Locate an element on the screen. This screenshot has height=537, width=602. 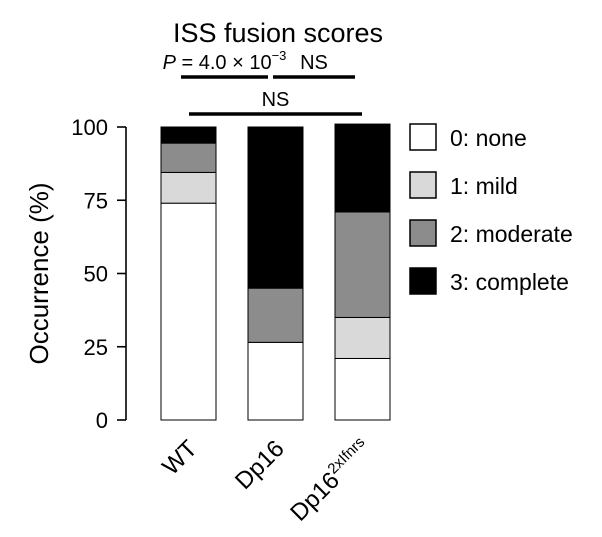
significance-p-symbol: P is located at coordinates (170, 63).